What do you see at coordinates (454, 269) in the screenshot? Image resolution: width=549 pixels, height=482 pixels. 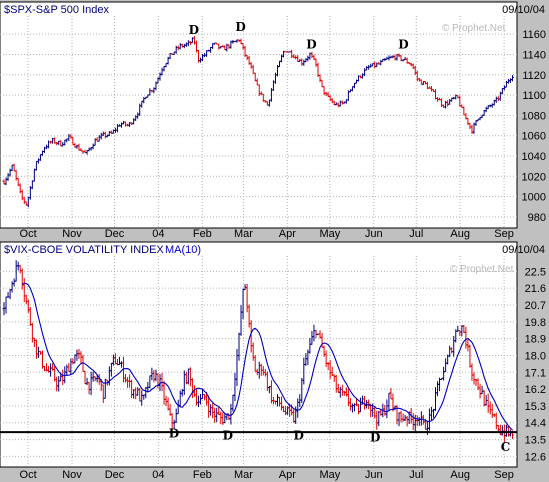 I see `vix-watermark-icon: ©` at bounding box center [454, 269].